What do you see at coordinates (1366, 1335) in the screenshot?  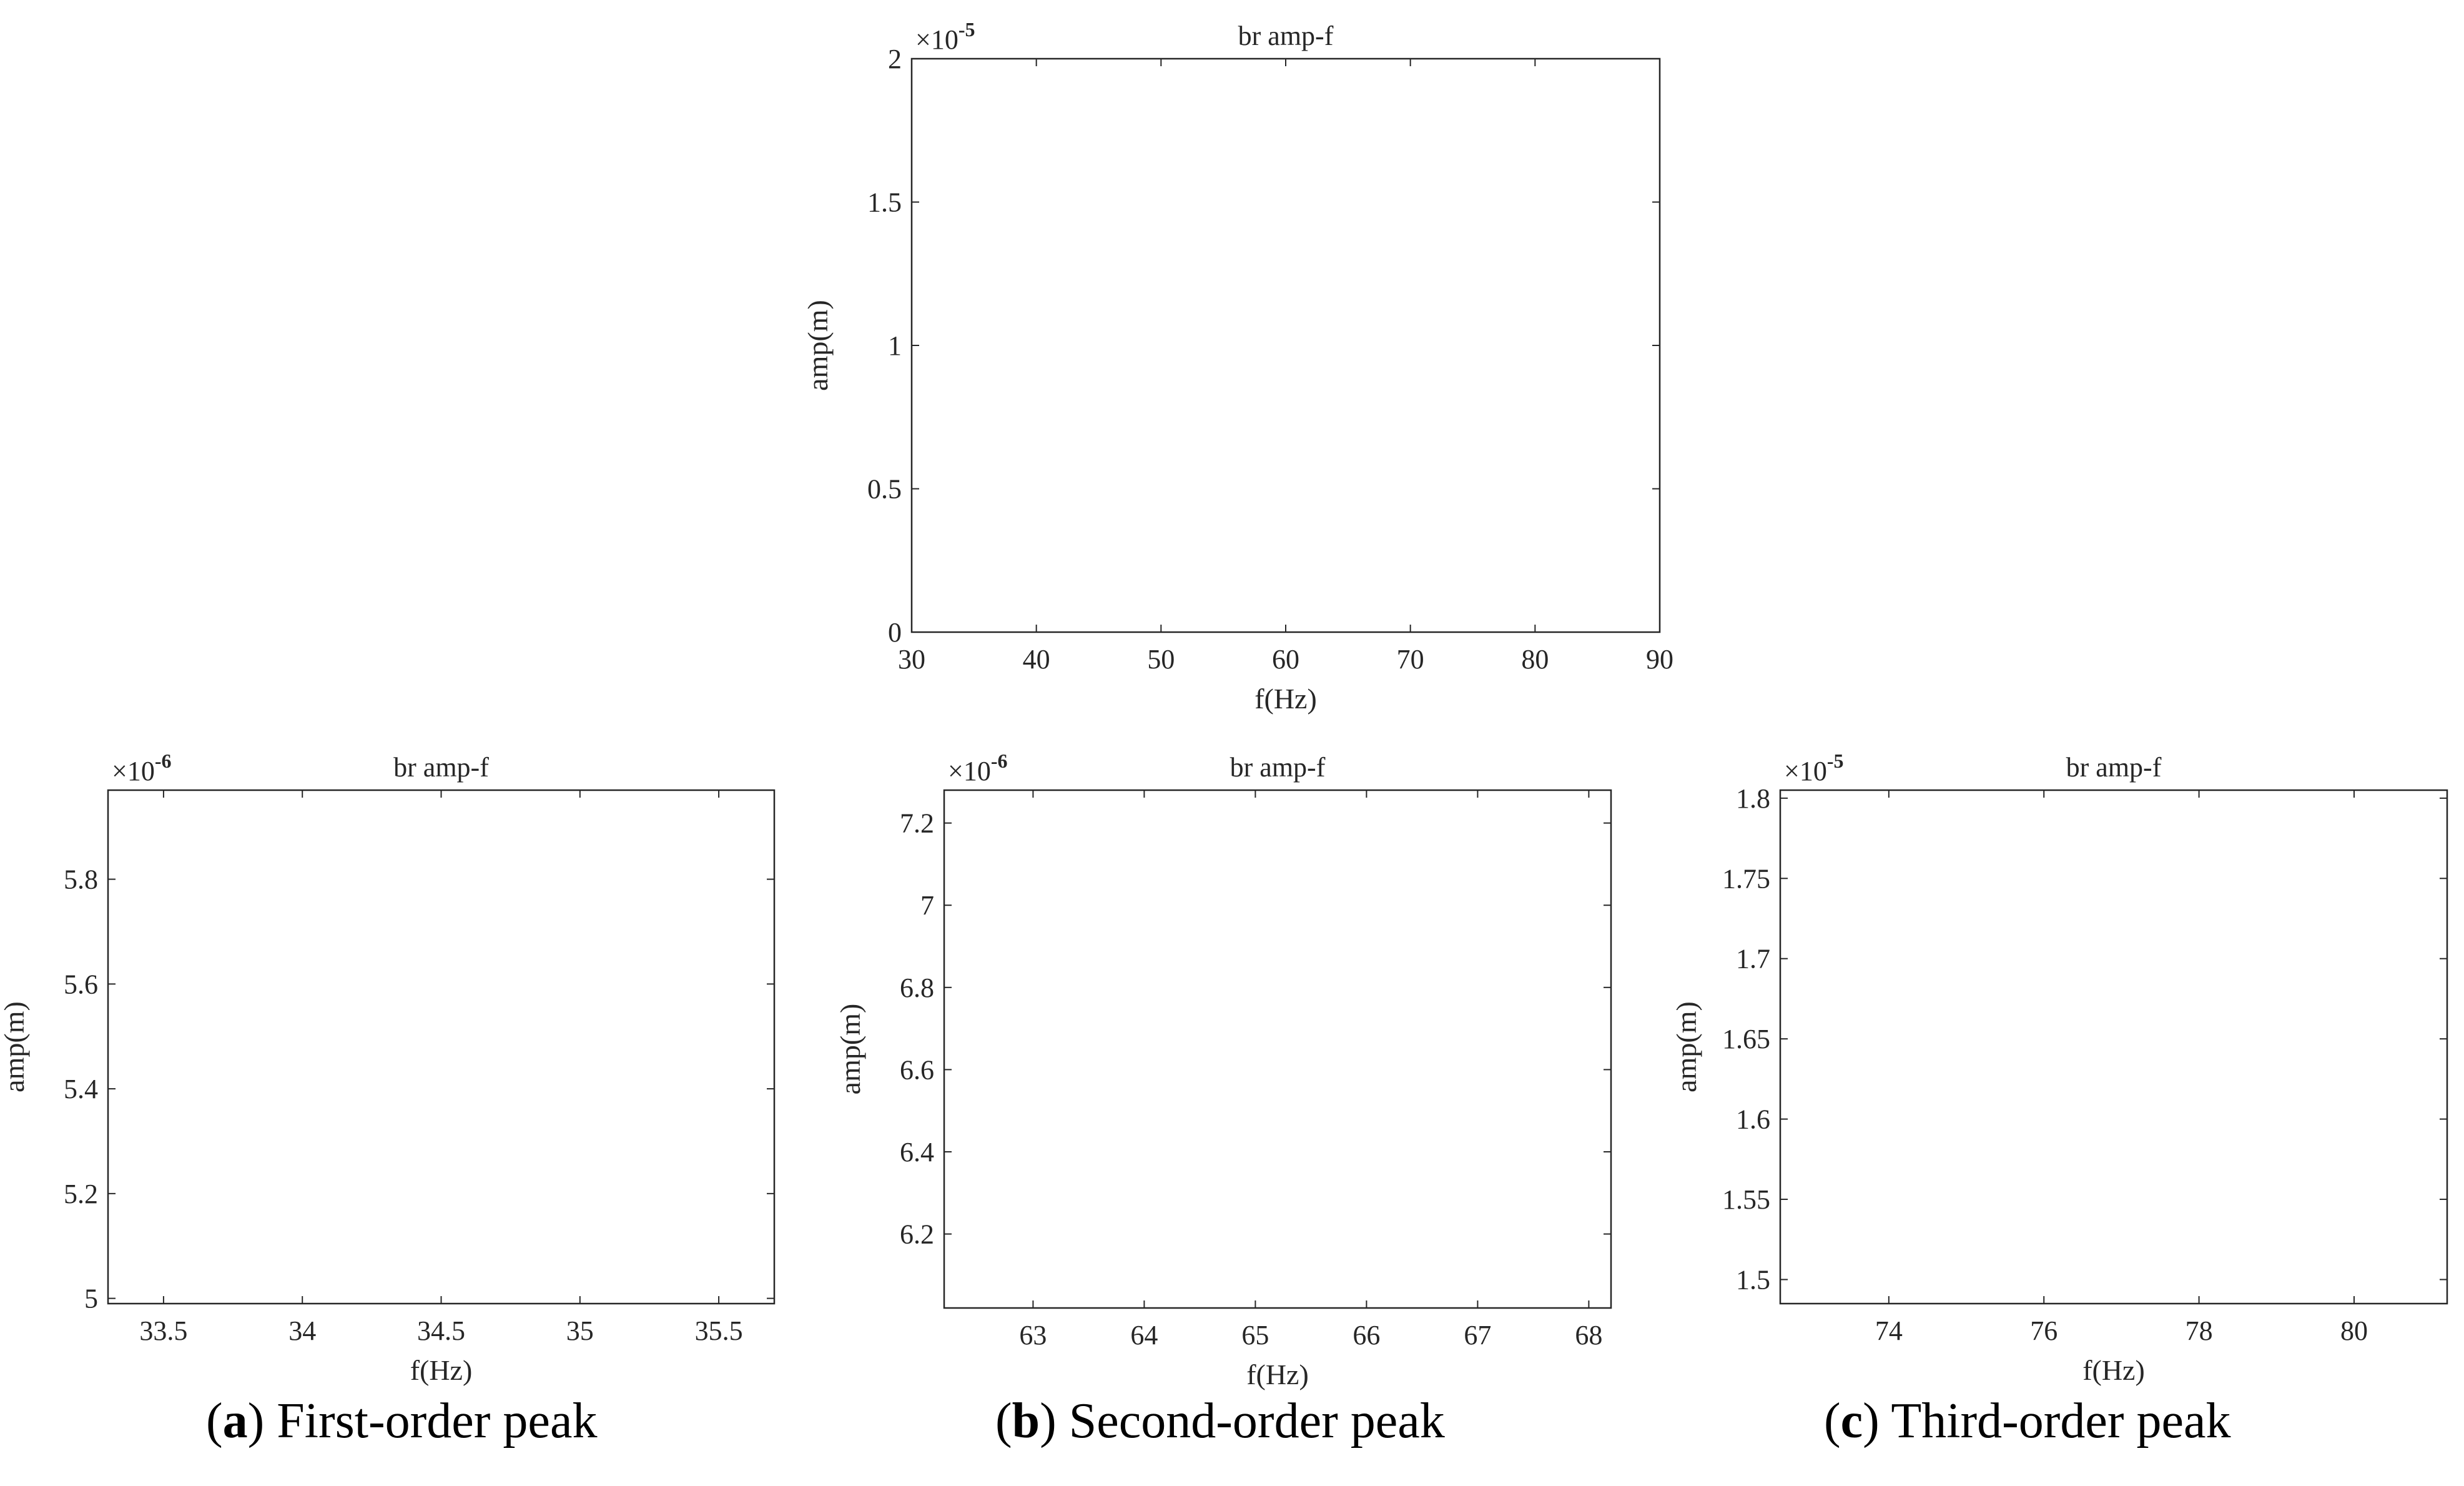 I see `x-tick-label: 66` at bounding box center [1366, 1335].